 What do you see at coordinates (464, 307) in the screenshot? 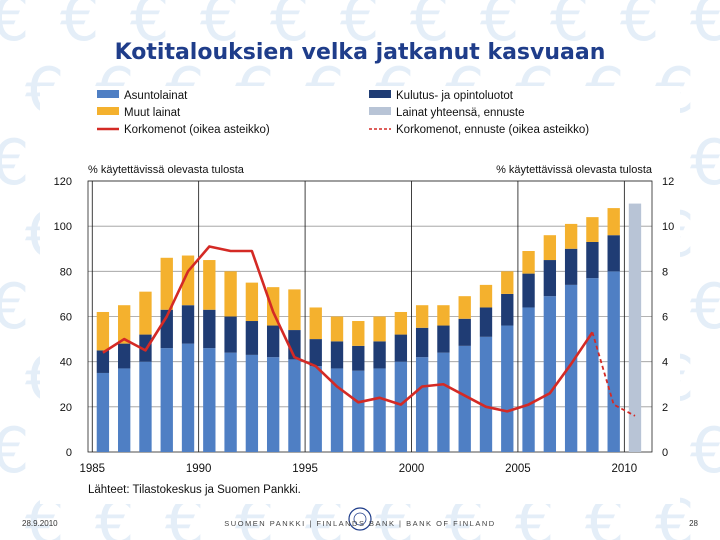
I see `bar-other-2002` at bounding box center [464, 307].